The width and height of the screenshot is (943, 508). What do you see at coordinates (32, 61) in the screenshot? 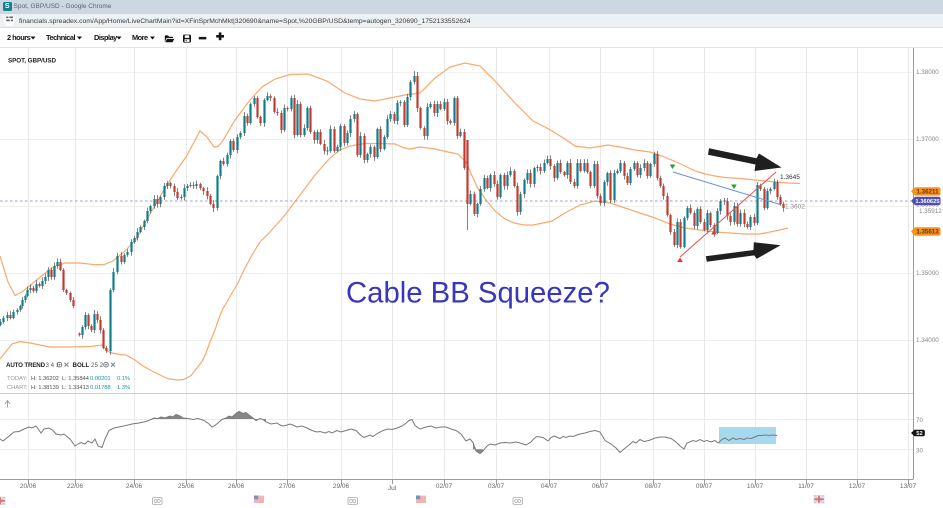
I see `svg-text: SPOT, GBP/USD` at bounding box center [32, 61].